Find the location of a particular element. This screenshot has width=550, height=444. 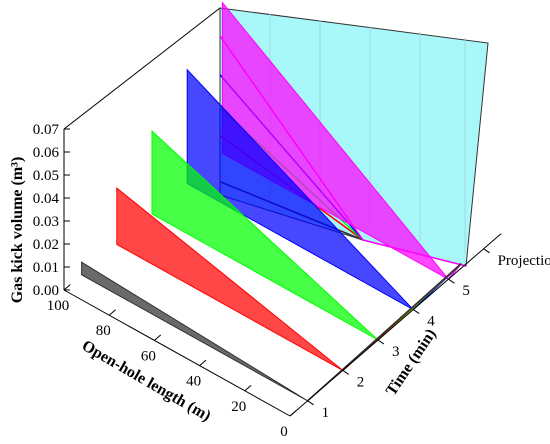

x-tick-label: 80 is located at coordinates (103, 331).